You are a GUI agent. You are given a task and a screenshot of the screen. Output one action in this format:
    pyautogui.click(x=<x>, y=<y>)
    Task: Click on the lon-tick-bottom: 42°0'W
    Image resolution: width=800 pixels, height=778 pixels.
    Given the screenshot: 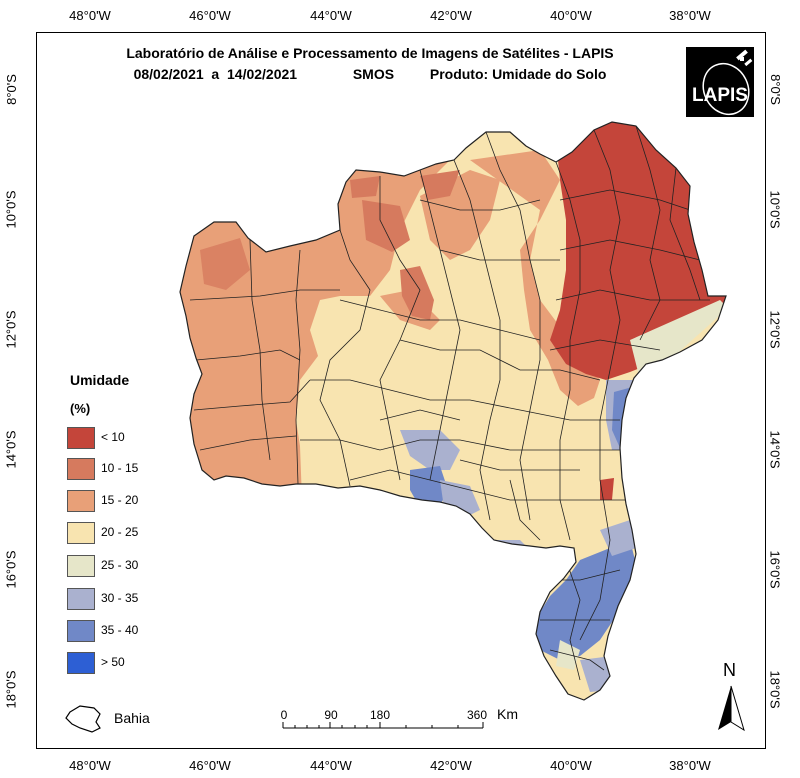 What is the action you would take?
    pyautogui.click(x=451, y=765)
    